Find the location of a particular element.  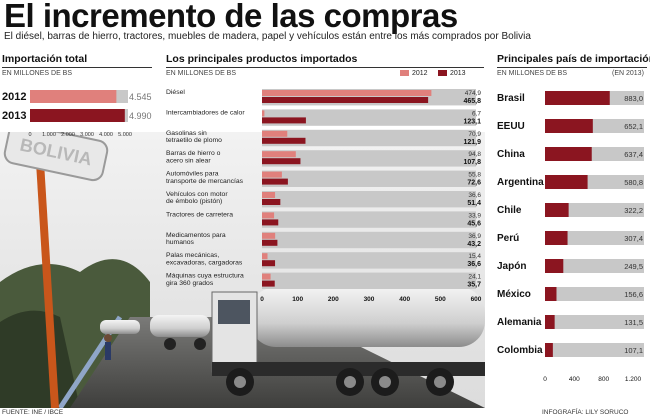

product-label: Barras de hierro o is located at coordinates (193, 153).